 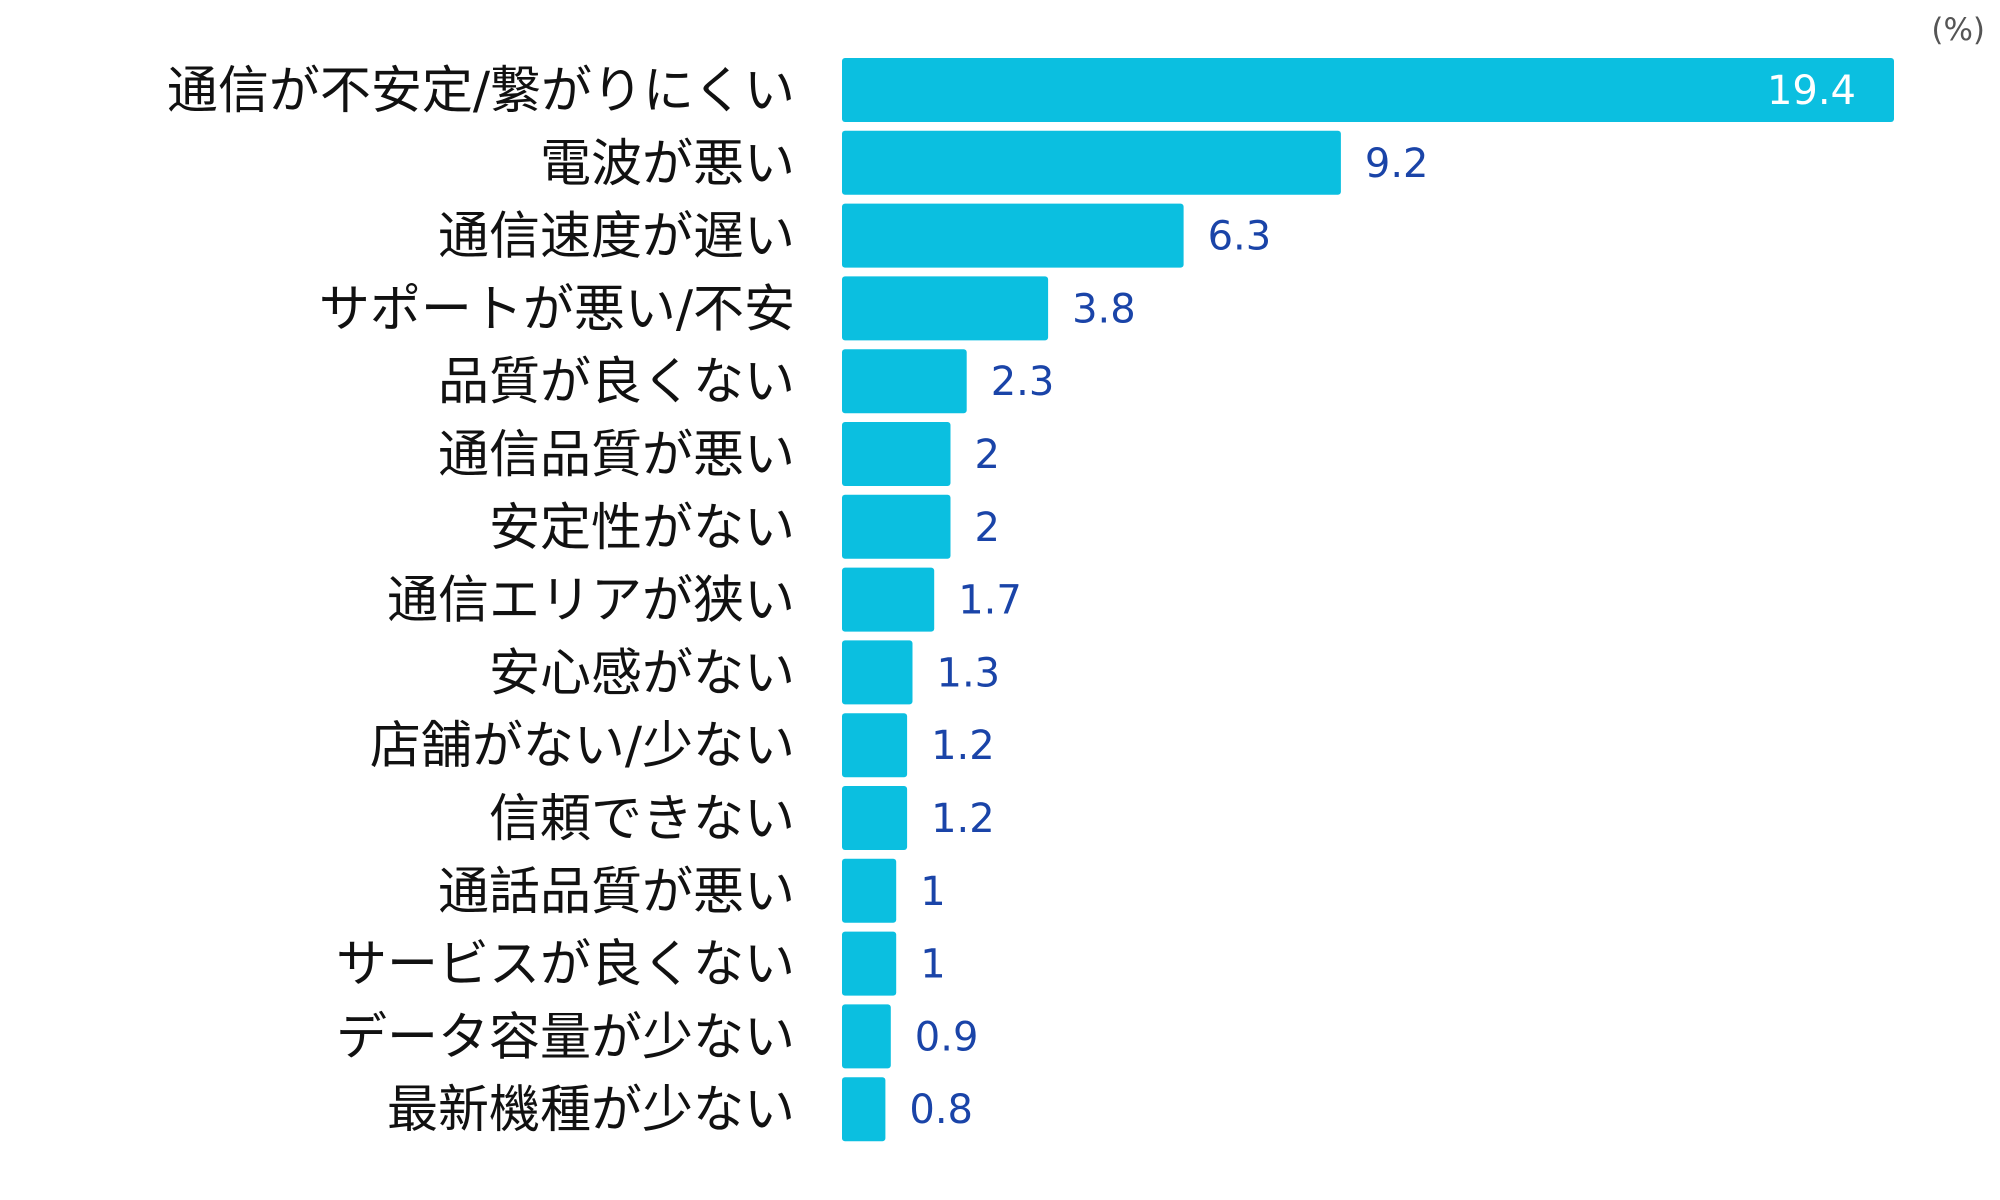 What do you see at coordinates (616, 892) in the screenshot?
I see `category-label-11: 通話品質が悪い` at bounding box center [616, 892].